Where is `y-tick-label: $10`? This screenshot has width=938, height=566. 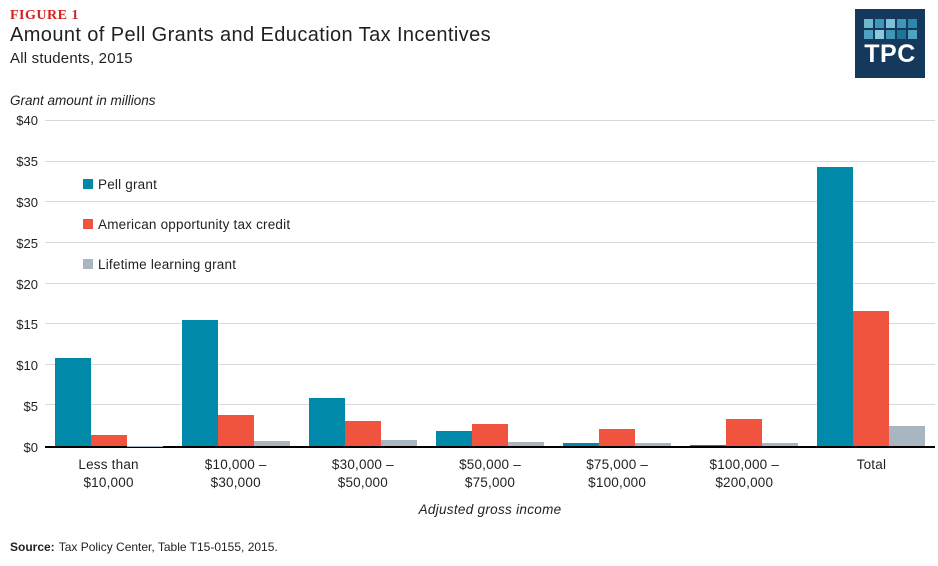 y-tick-label: $10 is located at coordinates (27, 366).